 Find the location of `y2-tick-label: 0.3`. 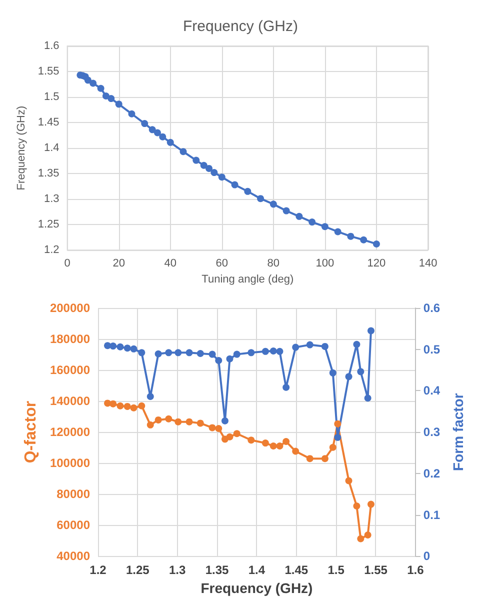

y2-tick-label: 0.3 is located at coordinates (431, 432).